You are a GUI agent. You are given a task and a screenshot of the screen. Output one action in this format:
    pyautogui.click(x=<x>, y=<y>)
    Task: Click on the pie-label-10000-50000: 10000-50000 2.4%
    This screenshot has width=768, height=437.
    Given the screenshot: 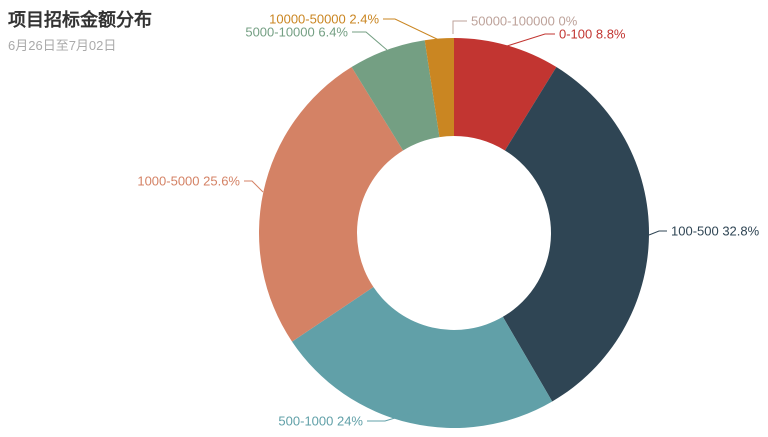 What is the action you would take?
    pyautogui.click(x=324, y=19)
    